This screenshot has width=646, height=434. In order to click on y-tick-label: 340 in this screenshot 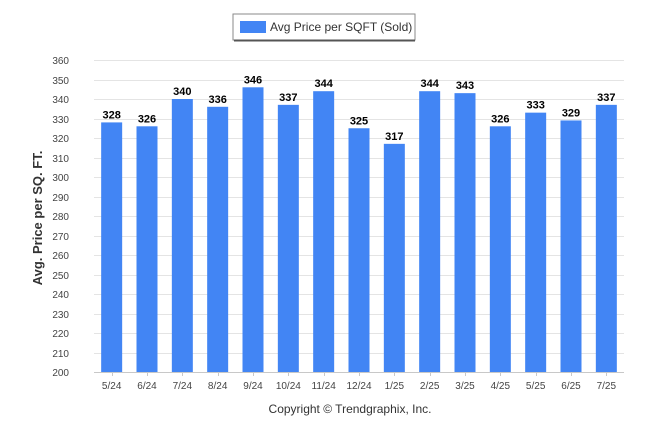, I will do `click(60, 100)`.